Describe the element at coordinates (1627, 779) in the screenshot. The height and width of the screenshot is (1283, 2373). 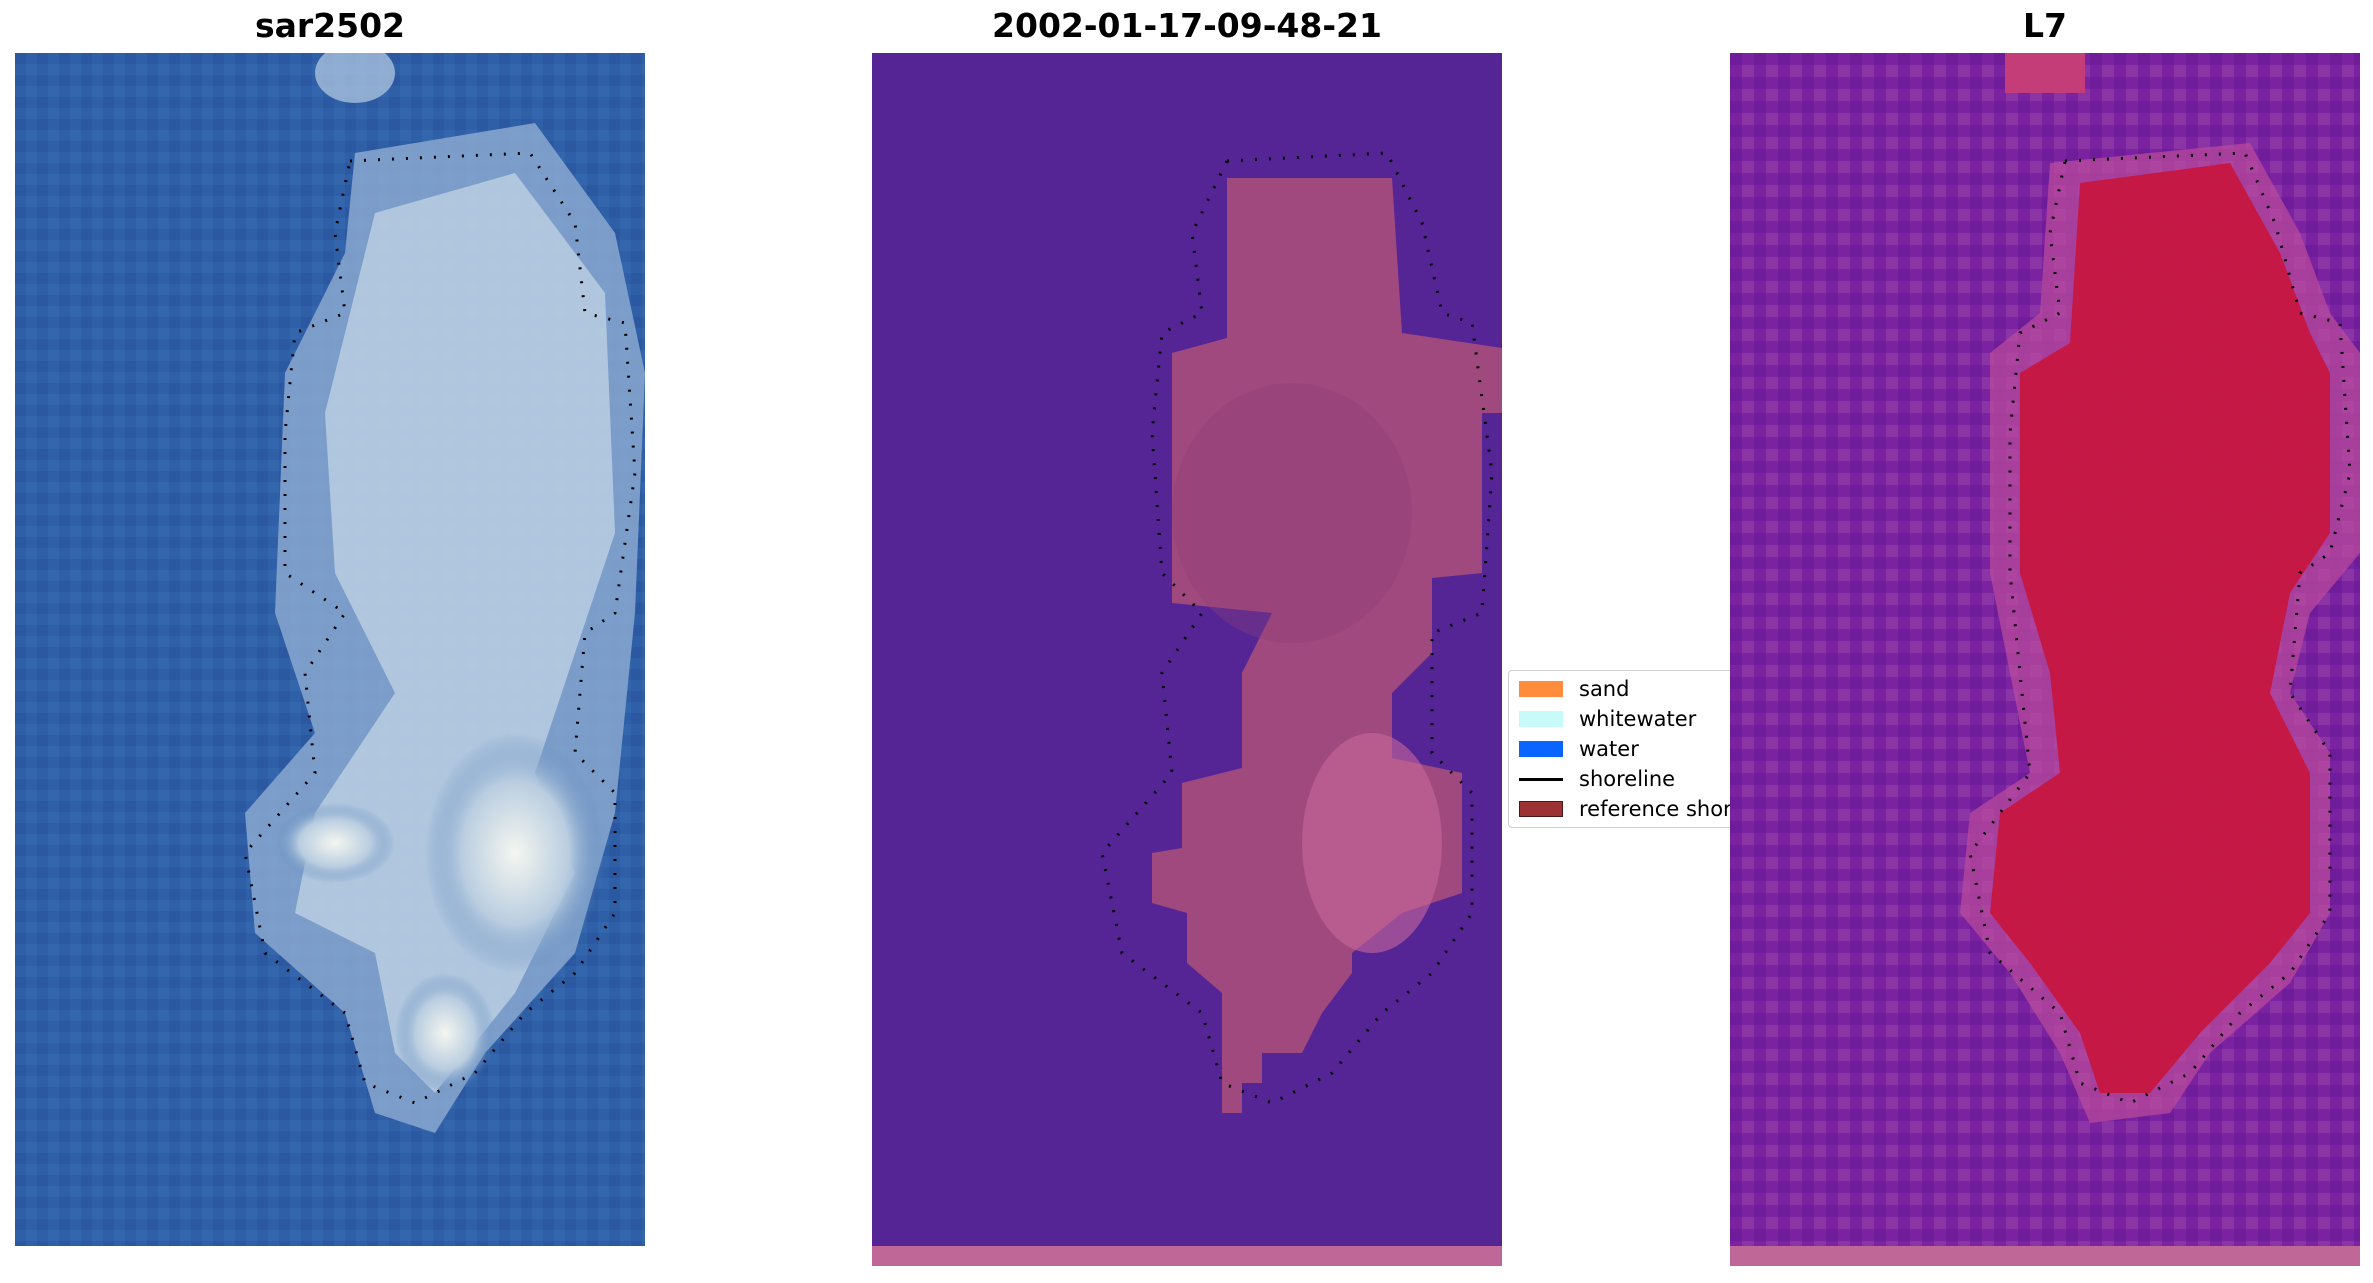
I see `legend-label: shoreline` at that location.